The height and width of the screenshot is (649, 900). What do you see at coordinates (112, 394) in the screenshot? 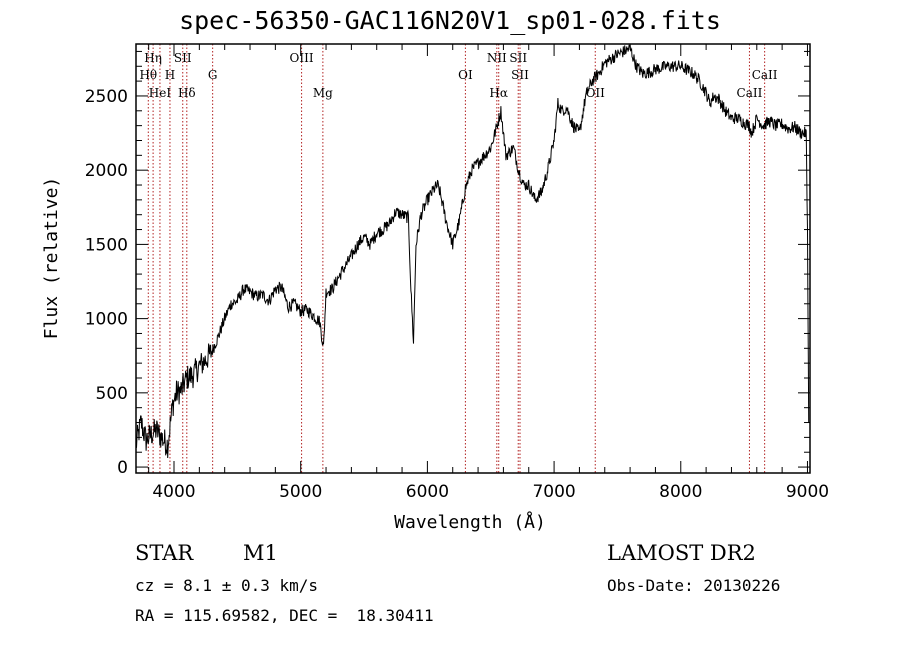
I see `y-tick-label: 500` at bounding box center [112, 394].